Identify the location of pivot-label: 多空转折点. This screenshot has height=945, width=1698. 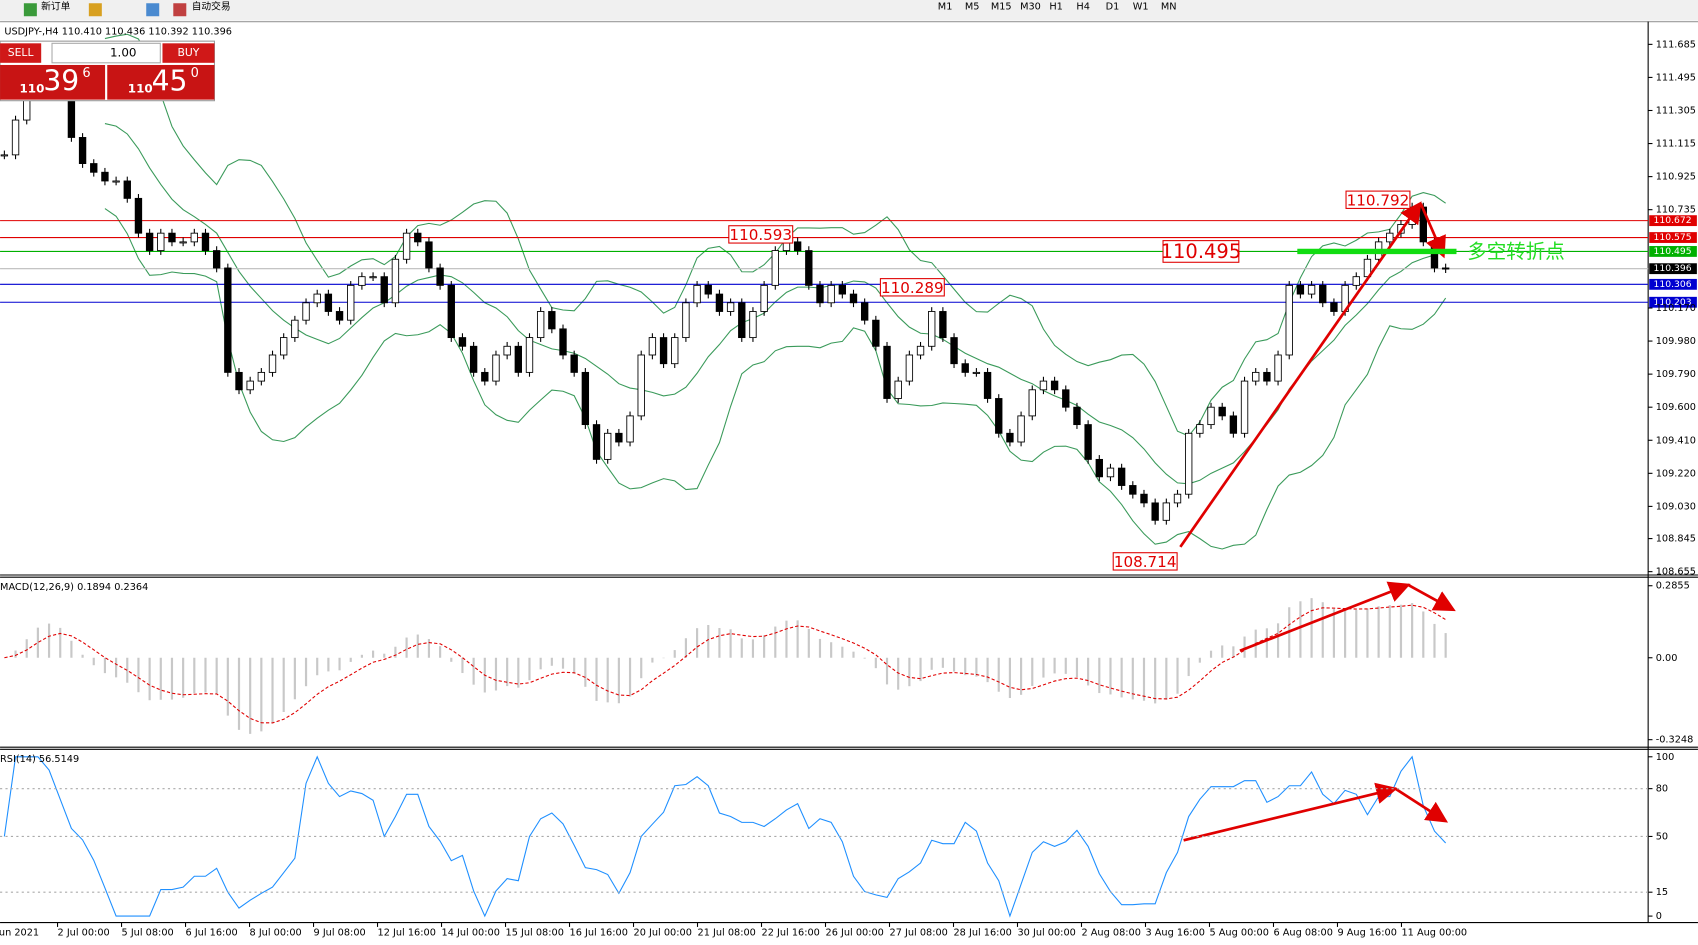
(1515, 251).